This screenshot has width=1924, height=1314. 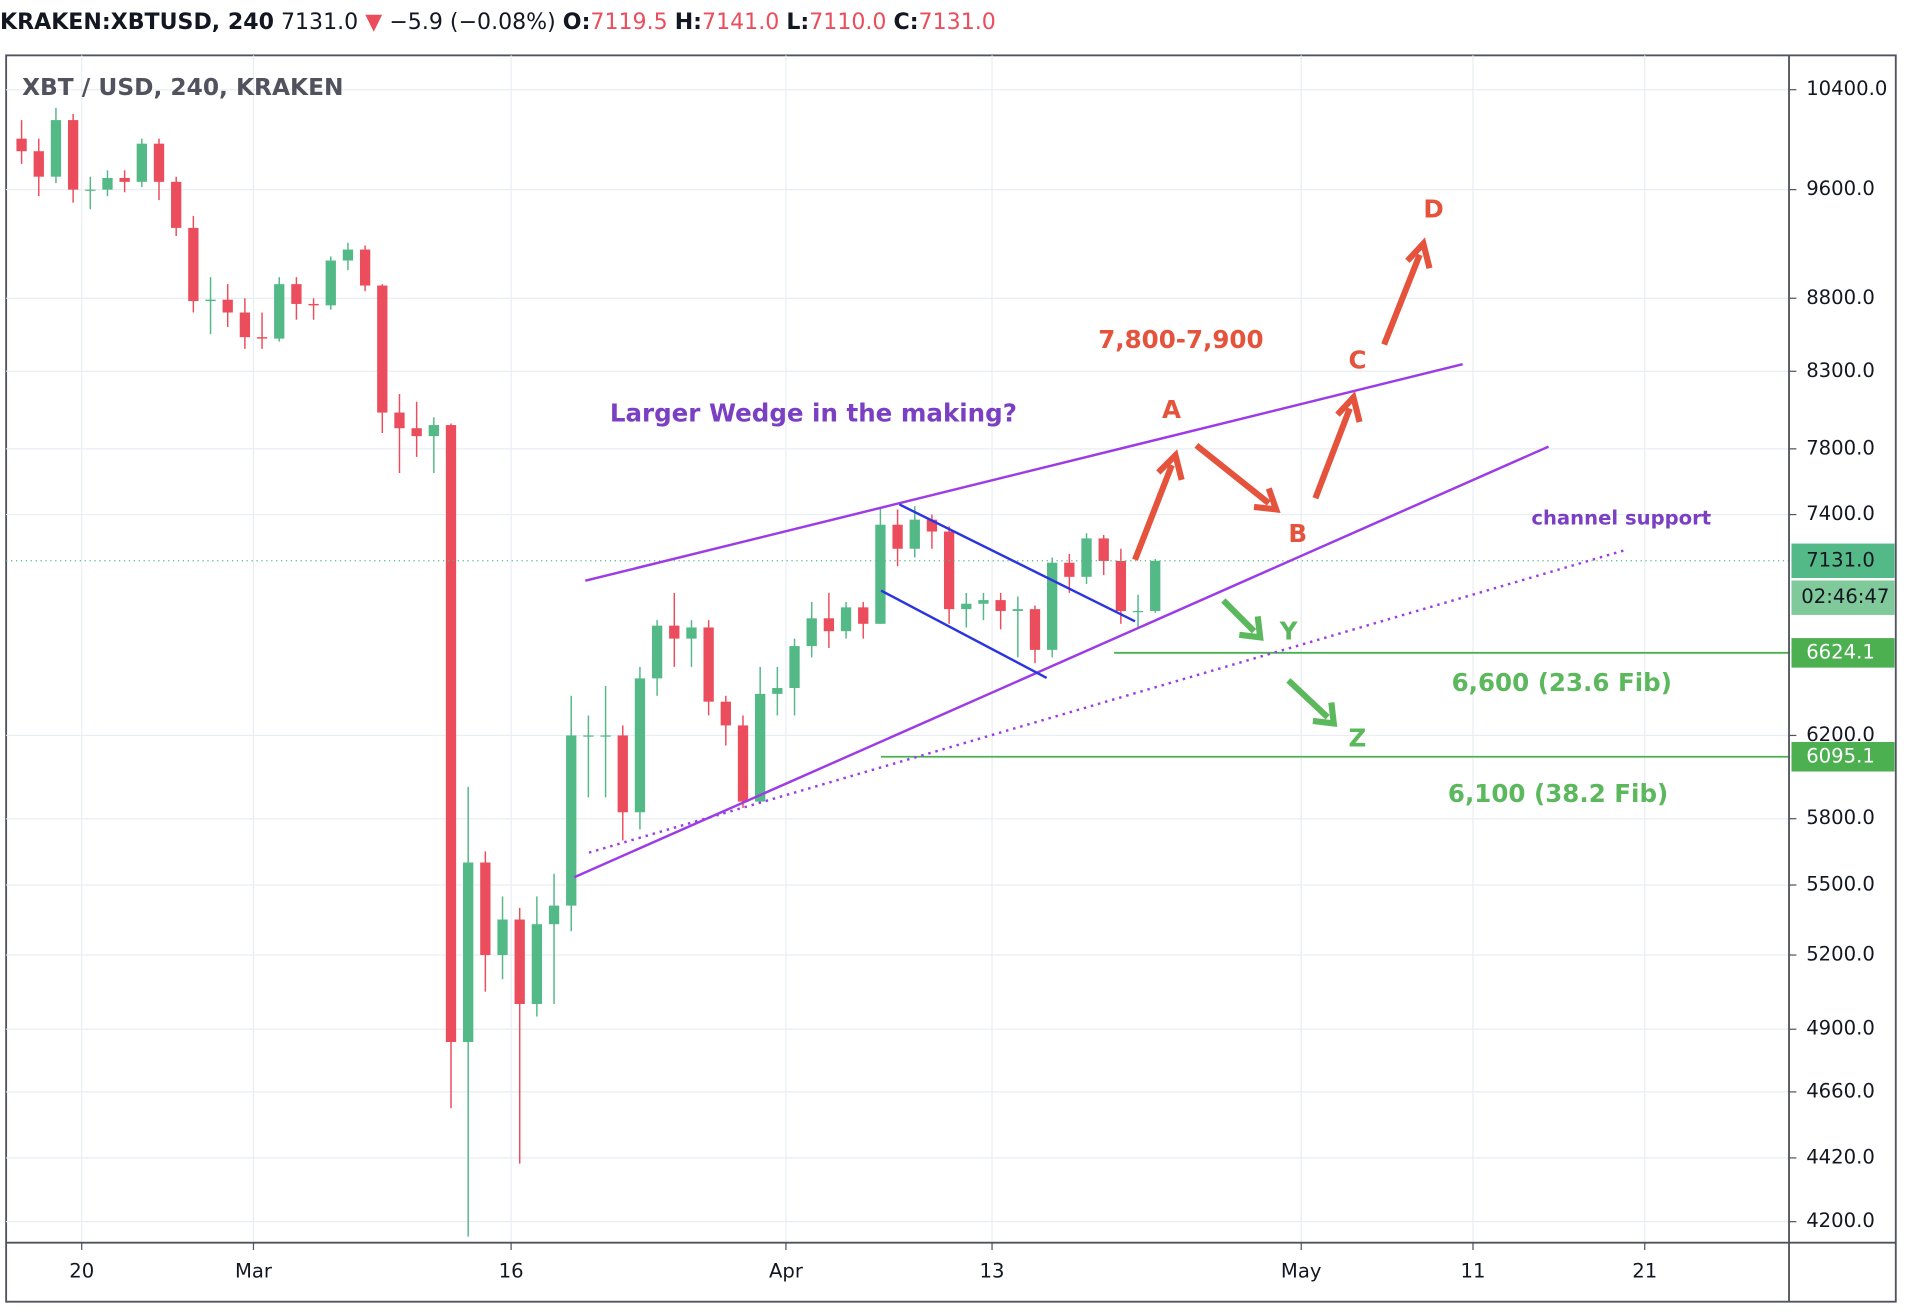 What do you see at coordinates (182, 87) in the screenshot?
I see `chart-title: XBT / USD, 240, KRAKEN` at bounding box center [182, 87].